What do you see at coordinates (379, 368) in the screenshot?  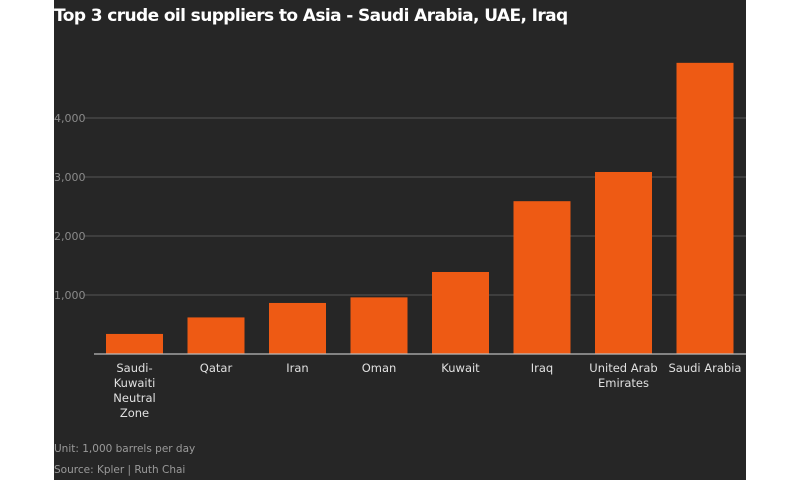 I see `x-tick-label: Oman` at bounding box center [379, 368].